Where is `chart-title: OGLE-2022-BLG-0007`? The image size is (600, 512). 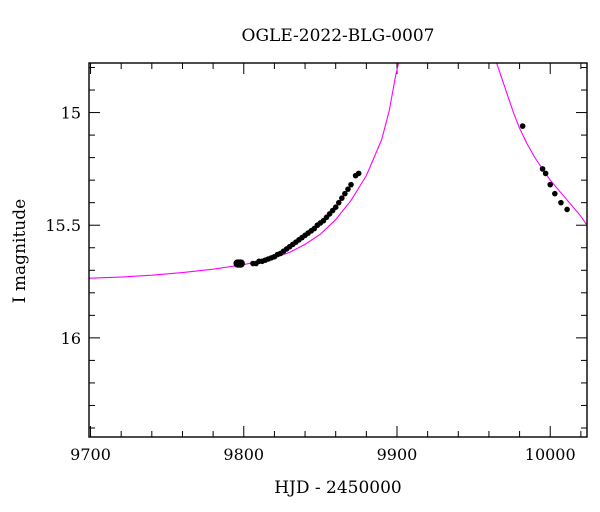
chart-title: OGLE-2022-BLG-0007 is located at coordinates (338, 36).